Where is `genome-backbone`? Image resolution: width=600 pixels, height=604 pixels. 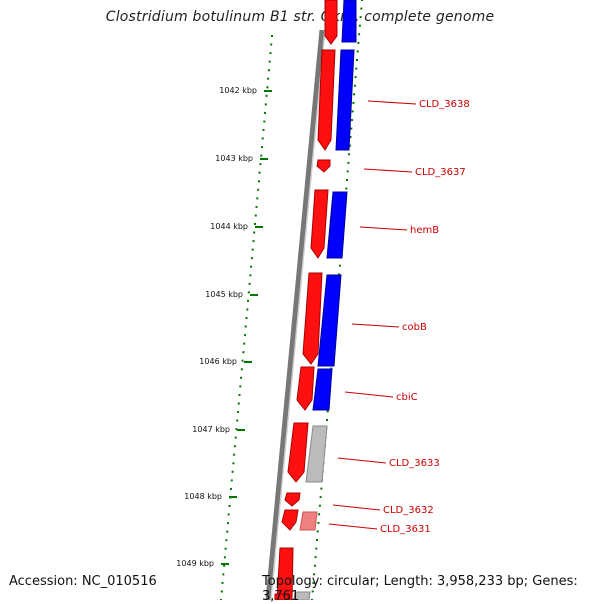
genome-backbone is located at coordinates (295, 314).